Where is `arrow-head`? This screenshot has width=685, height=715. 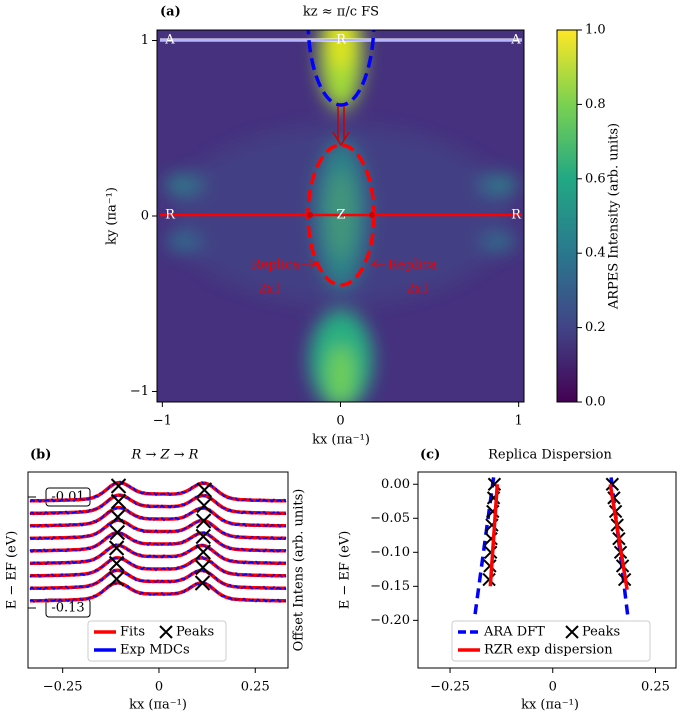 arrow-head is located at coordinates (341, 139).